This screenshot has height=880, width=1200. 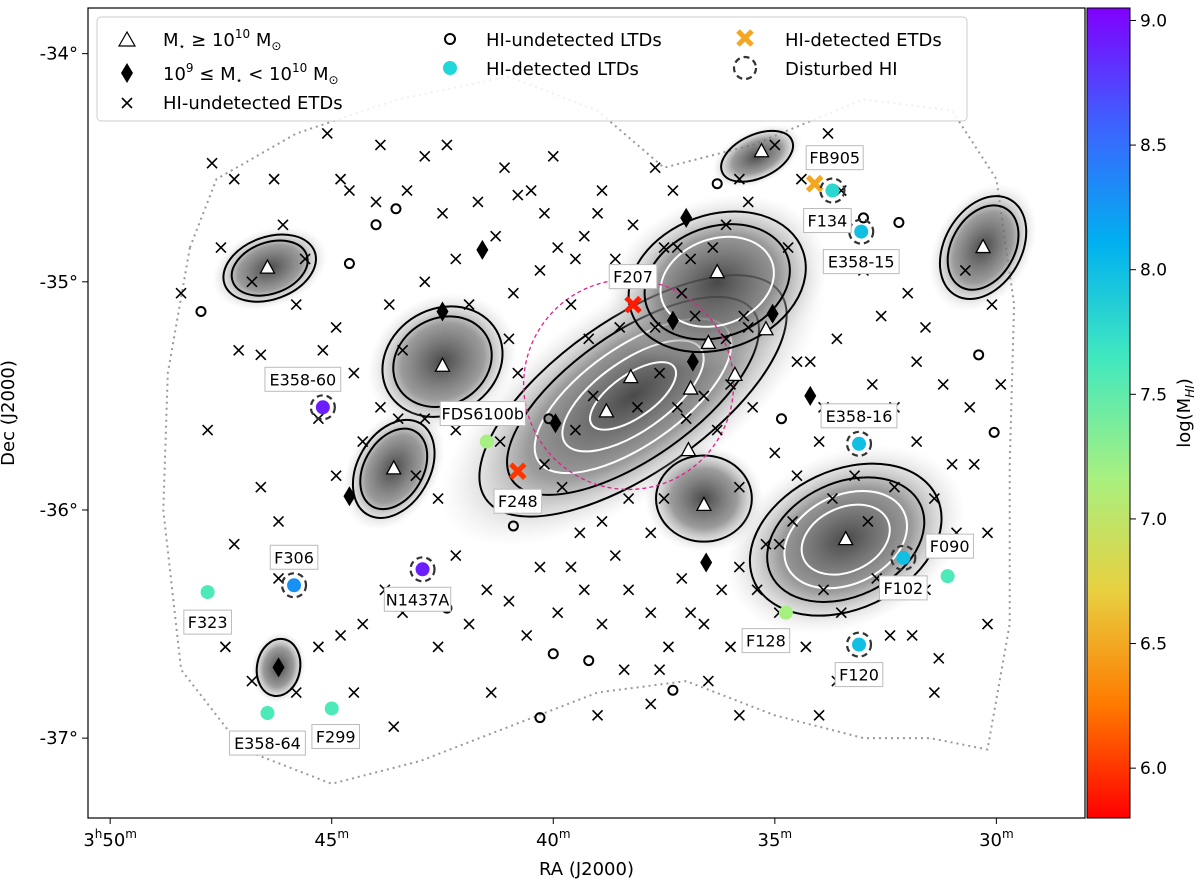 I want to click on hi-detected-etd-marker, so click(x=633, y=304).